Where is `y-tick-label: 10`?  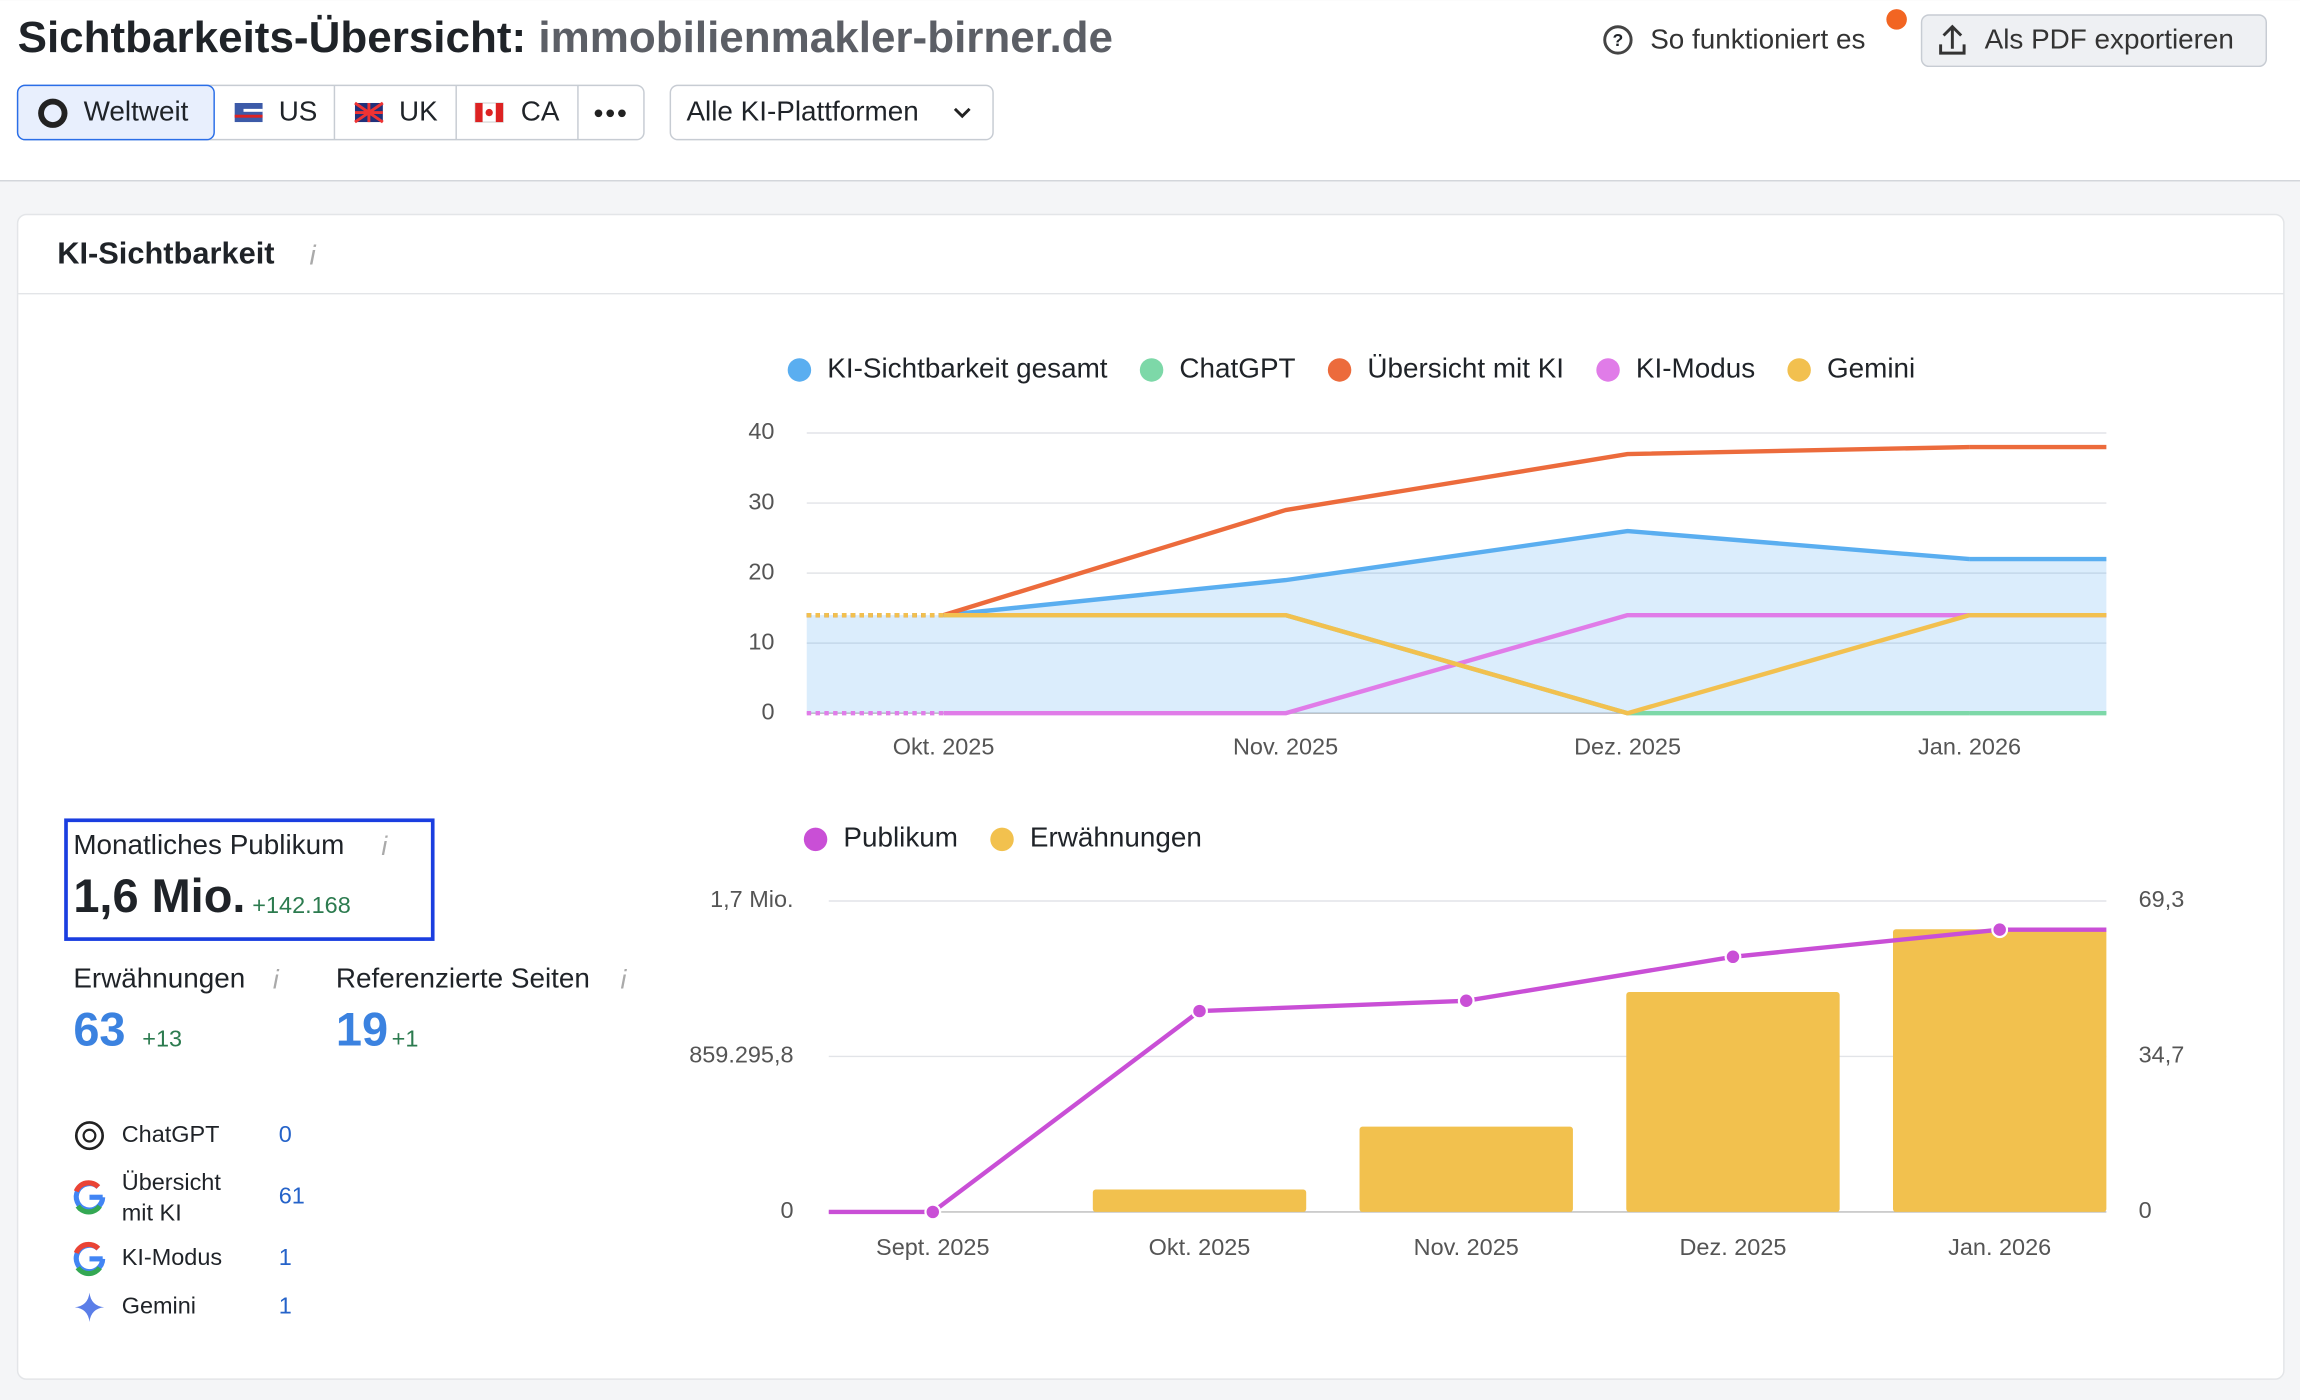 y-tick-label: 10 is located at coordinates (761, 641).